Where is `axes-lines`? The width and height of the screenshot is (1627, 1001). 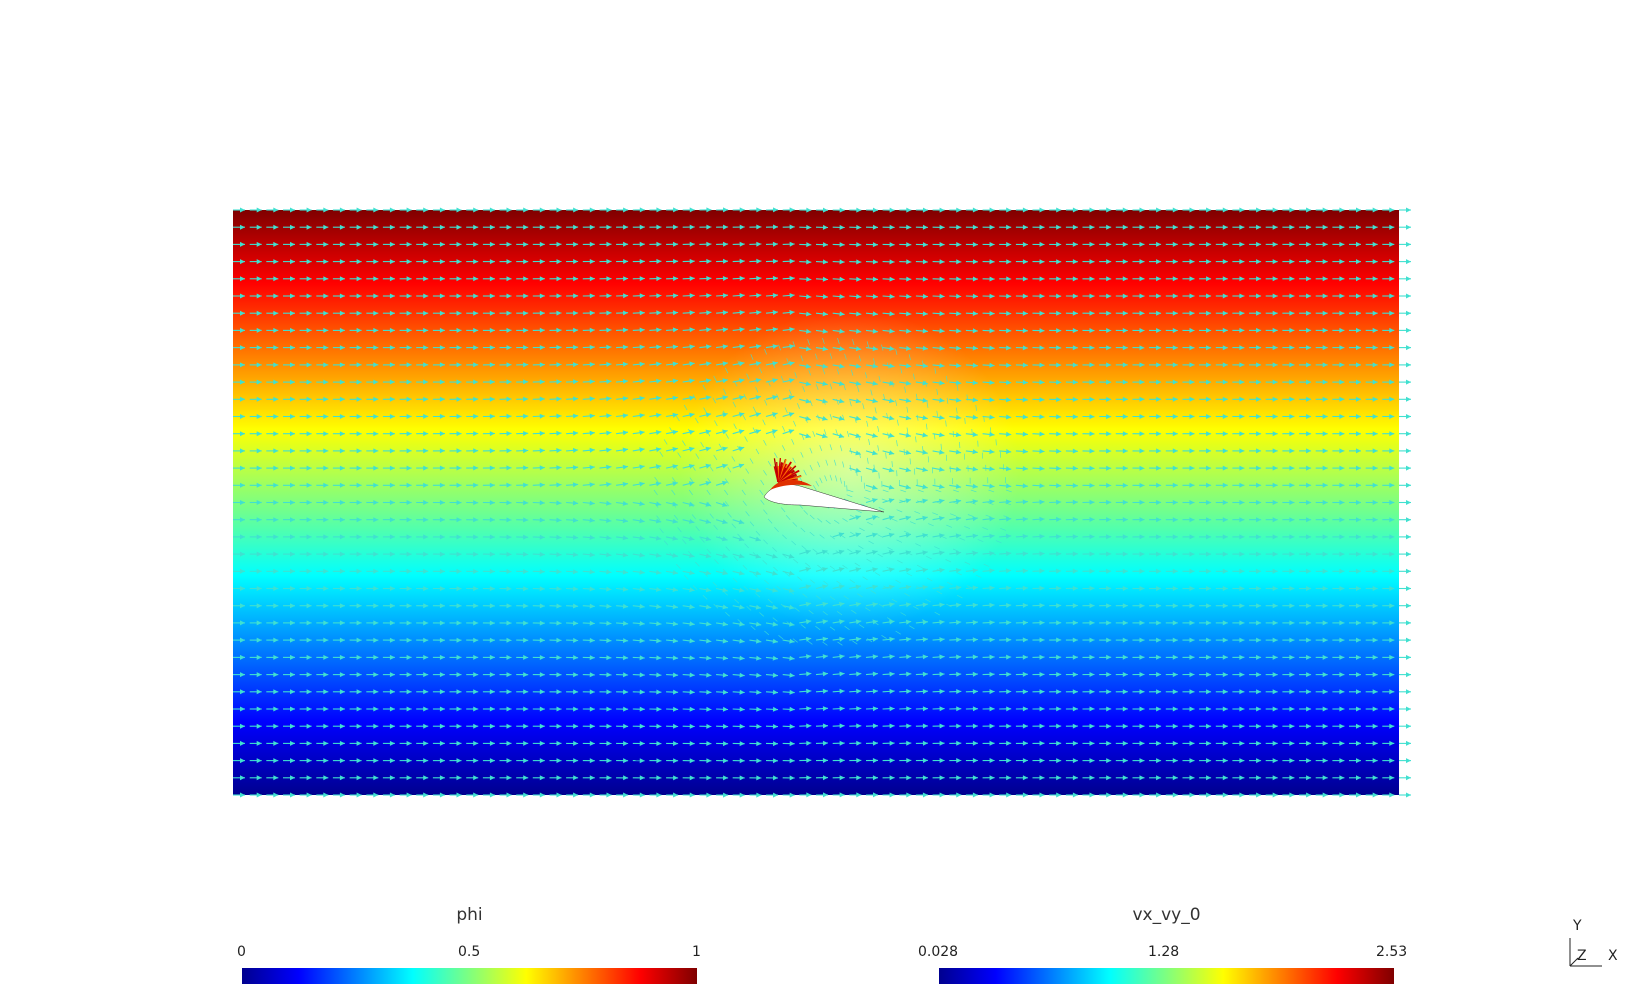 axes-lines is located at coordinates (1585, 952).